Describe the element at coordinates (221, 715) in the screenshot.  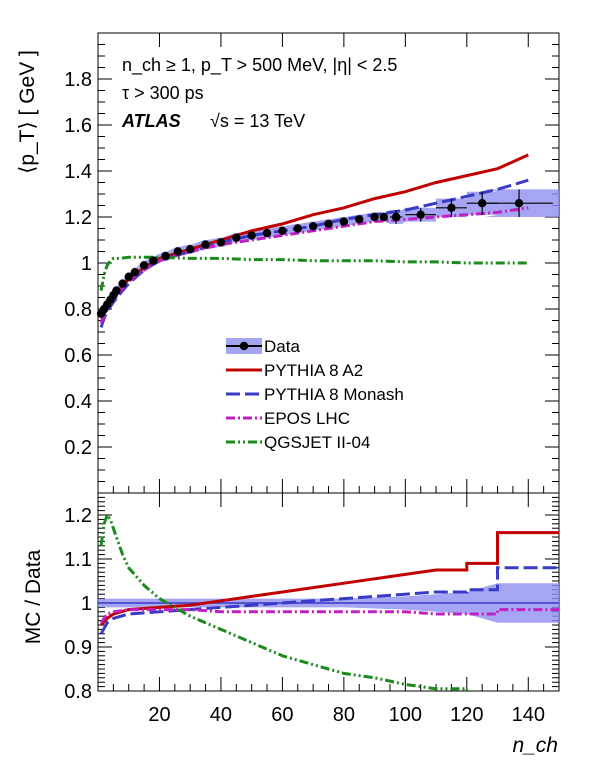
I see `x-tick-label: 40` at that location.